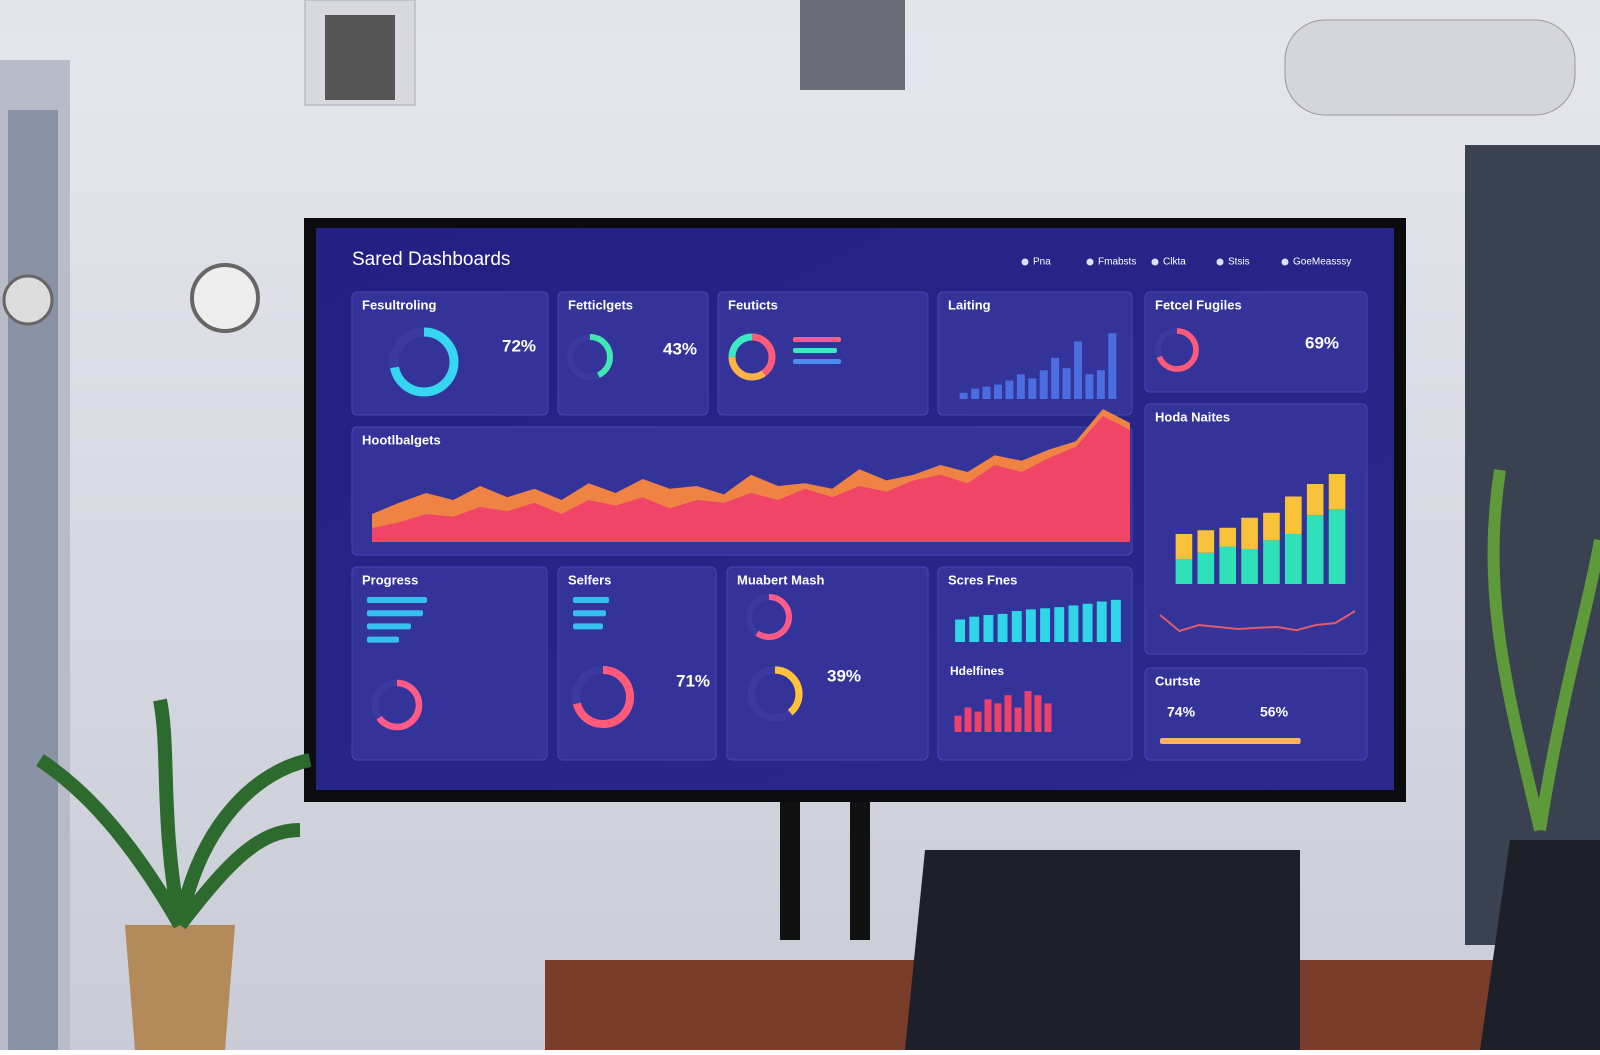 Image resolution: width=1600 pixels, height=1055 pixels. Describe the element at coordinates (753, 304) in the screenshot. I see `card-title: Feuticts` at that location.